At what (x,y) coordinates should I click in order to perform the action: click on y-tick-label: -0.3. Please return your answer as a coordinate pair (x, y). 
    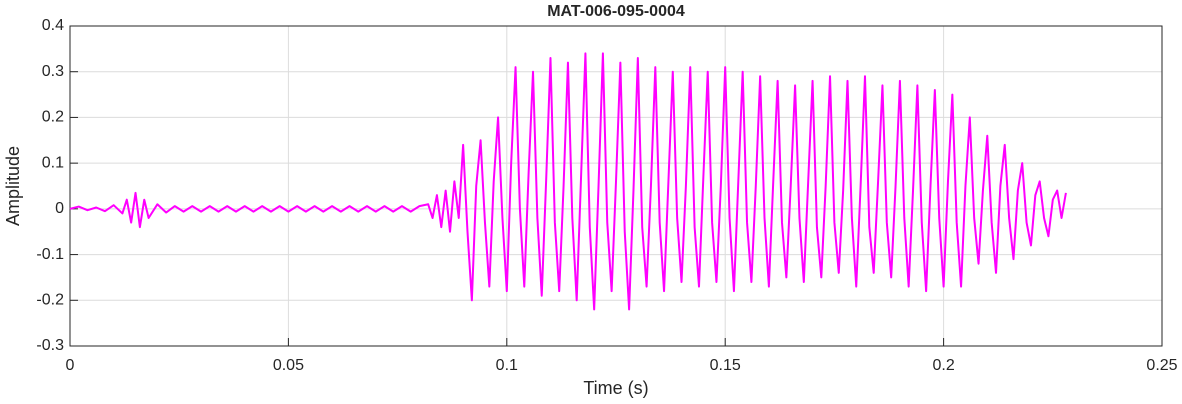
    Looking at the image, I should click on (50, 345).